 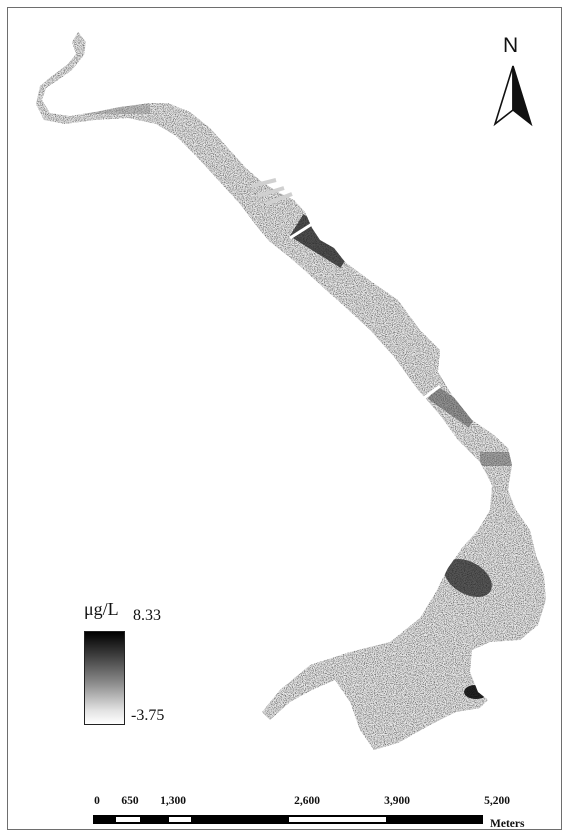 What do you see at coordinates (397, 801) in the screenshot?
I see `scale-tick-label: 3,900` at bounding box center [397, 801].